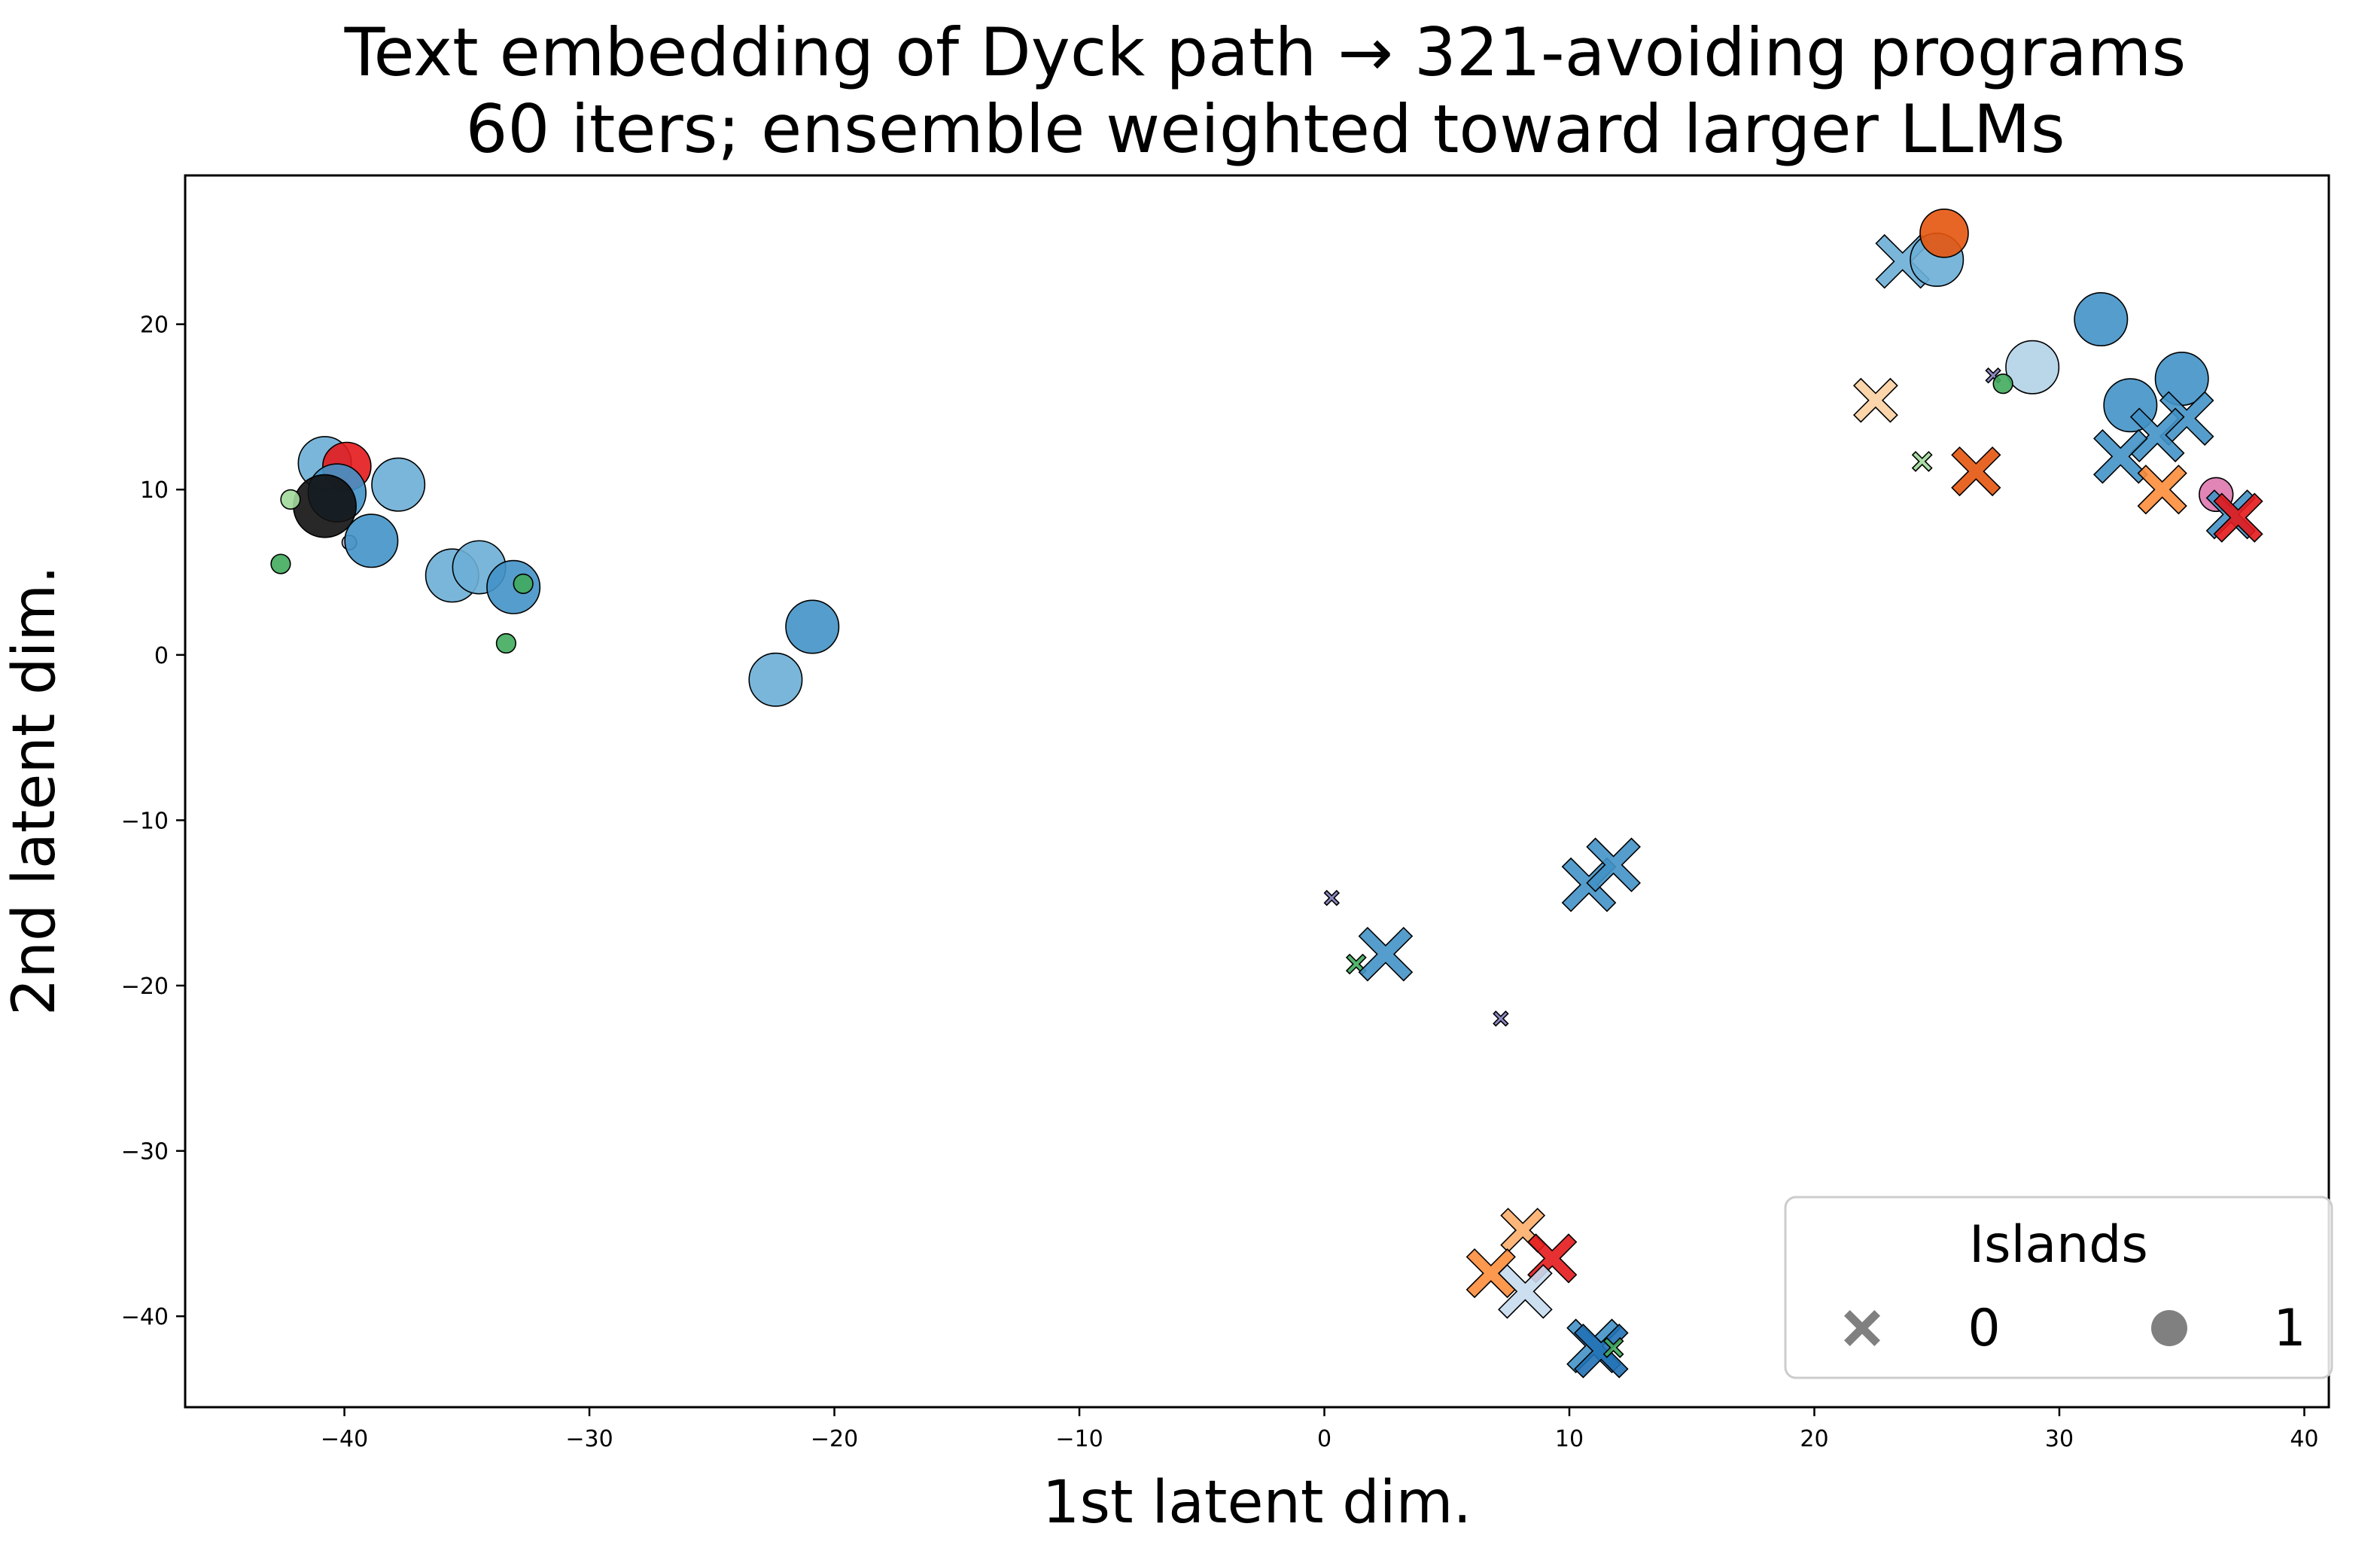 The image size is (2380, 1554). I want to click on x-tick-label: 0, so click(1324, 1439).